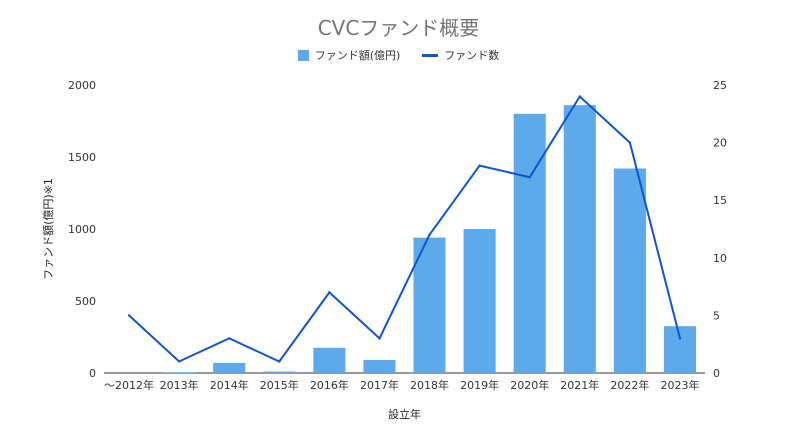  I want to click on legend-swatch-line, so click(430, 55).